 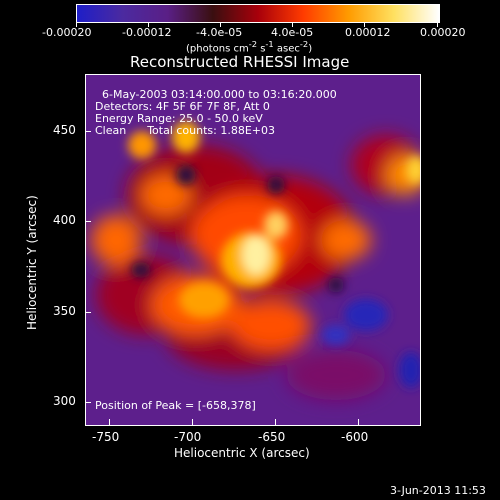 What do you see at coordinates (355, 437) in the screenshot?
I see `x-tick-label: -600` at bounding box center [355, 437].